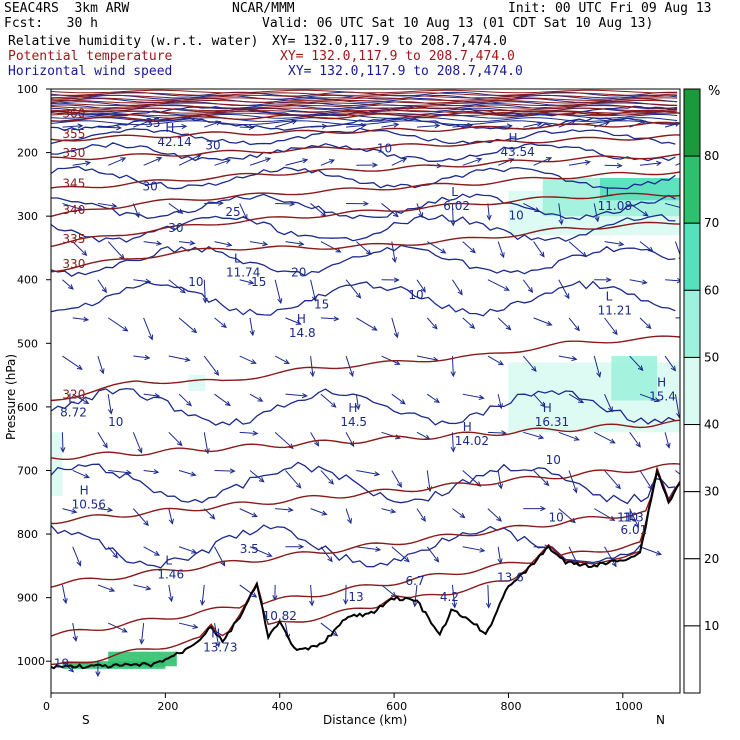 The height and width of the screenshot is (740, 740). I want to click on x-end-label-south: S, so click(86, 720).